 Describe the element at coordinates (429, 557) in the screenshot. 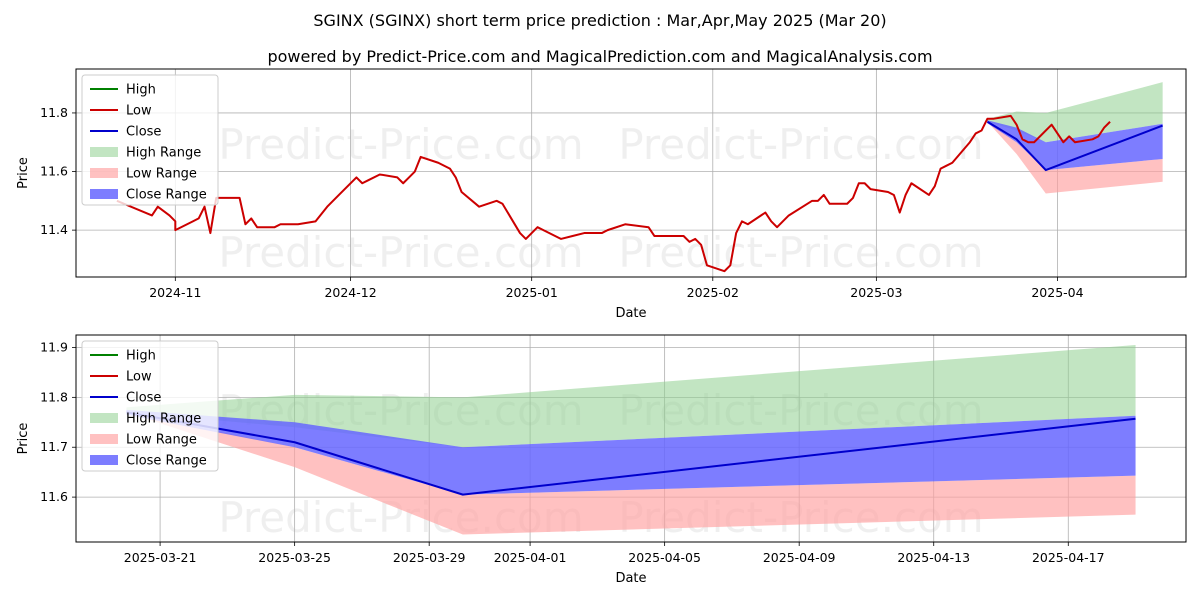

I see `x-tick-label: 2025-03-29` at that location.